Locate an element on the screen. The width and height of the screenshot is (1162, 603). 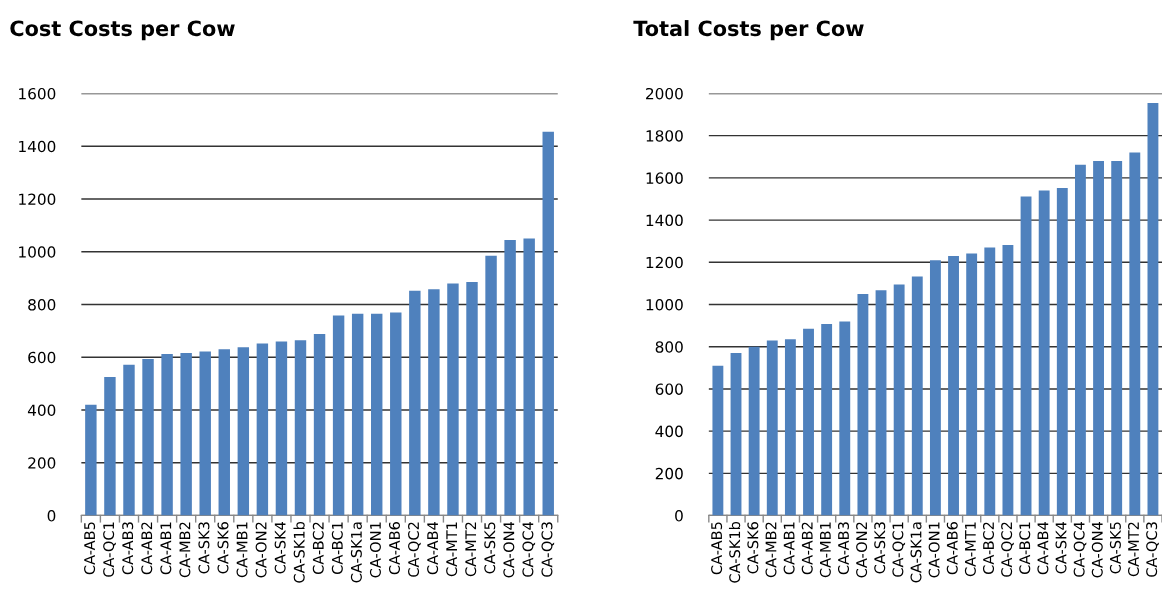
chart-title: Total Costs per Cow is located at coordinates (748, 30).